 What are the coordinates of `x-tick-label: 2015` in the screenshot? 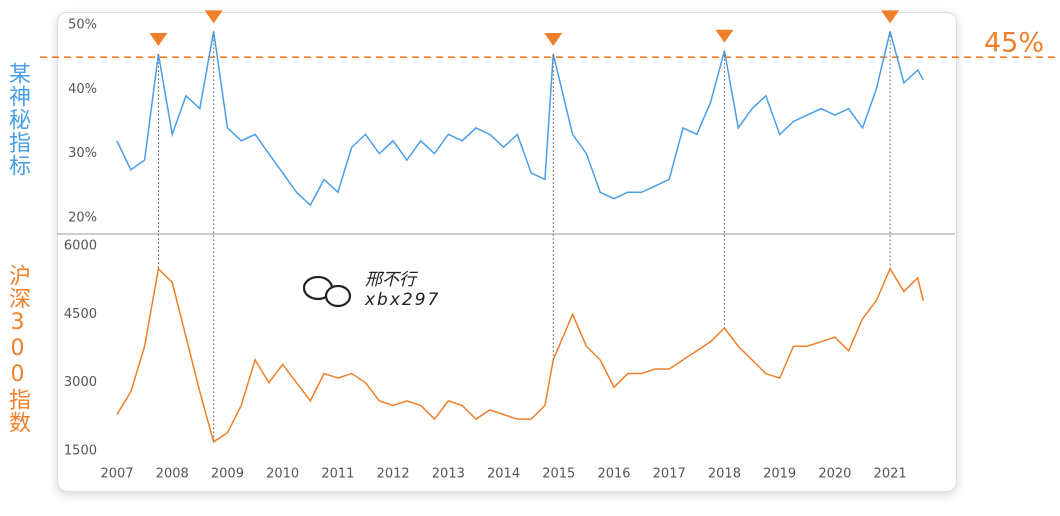 It's located at (558, 474).